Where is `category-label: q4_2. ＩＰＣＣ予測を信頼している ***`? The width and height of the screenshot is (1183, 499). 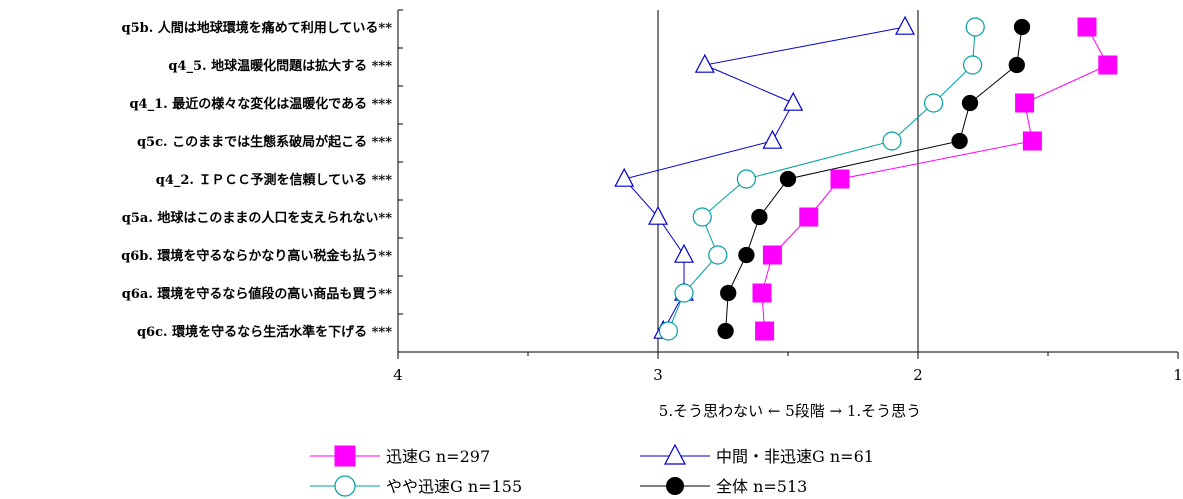
category-label: q4_2. ＩＰＣＣ予測を信頼している *** is located at coordinates (274, 180).